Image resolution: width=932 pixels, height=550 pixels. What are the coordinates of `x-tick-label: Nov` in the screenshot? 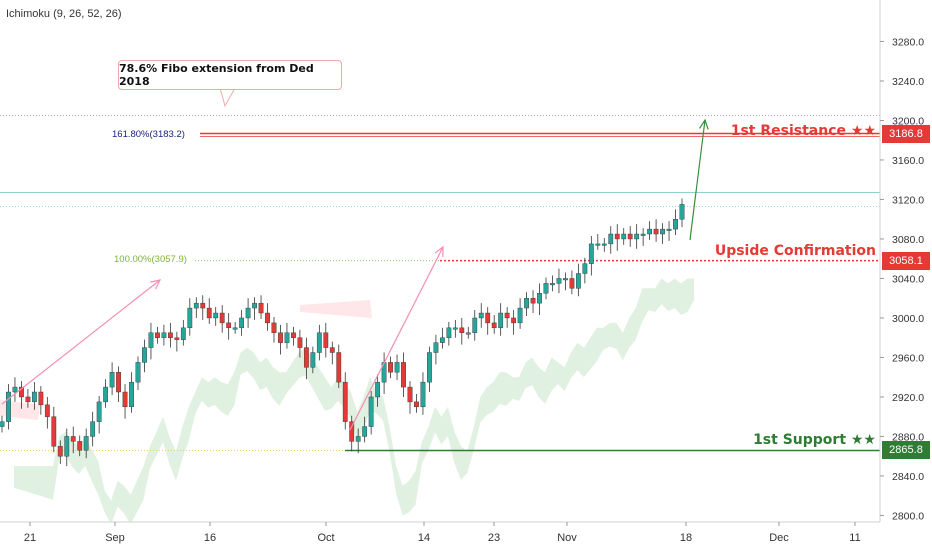 It's located at (567, 538).